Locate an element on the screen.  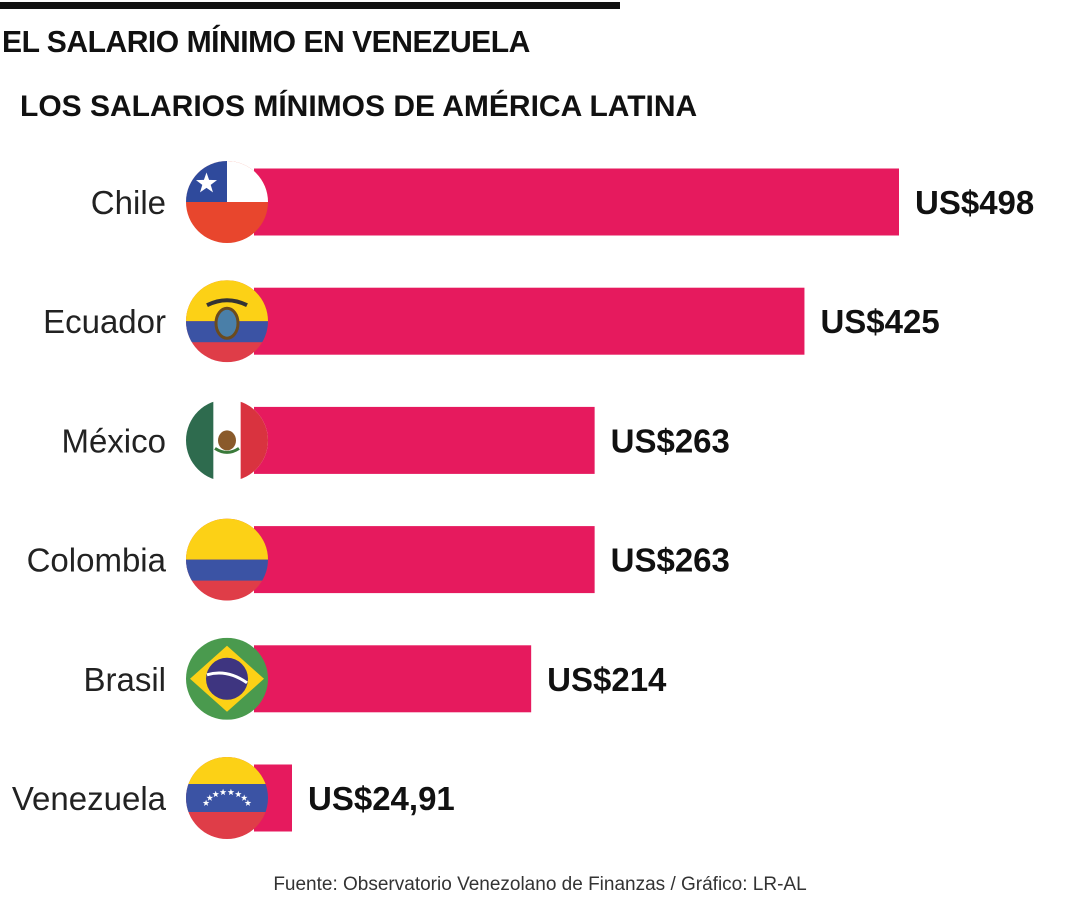
ecuador-flag-icon is located at coordinates (227, 321).